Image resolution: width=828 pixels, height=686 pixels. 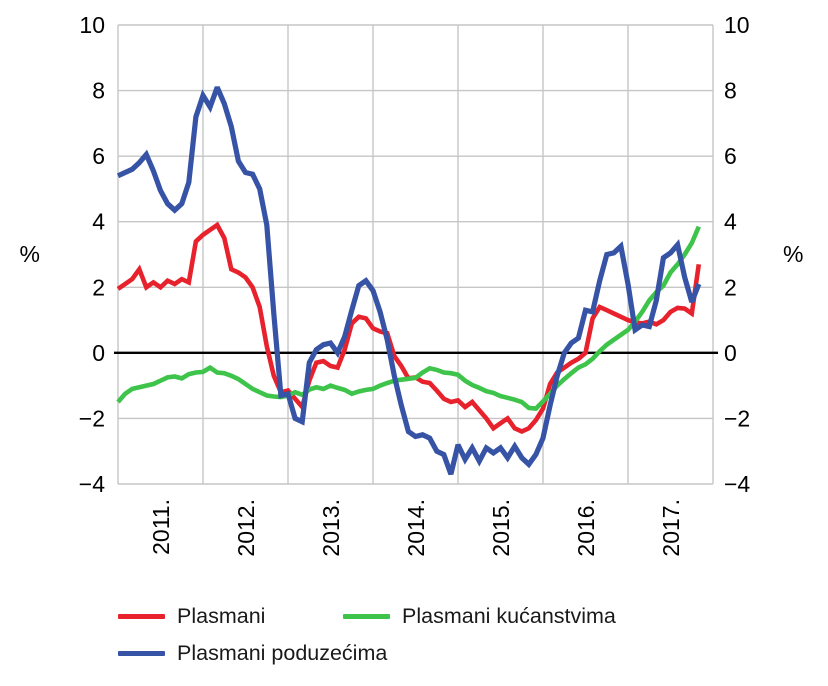 I want to click on x-axis-tick-label: 2016., so click(x=586, y=528).